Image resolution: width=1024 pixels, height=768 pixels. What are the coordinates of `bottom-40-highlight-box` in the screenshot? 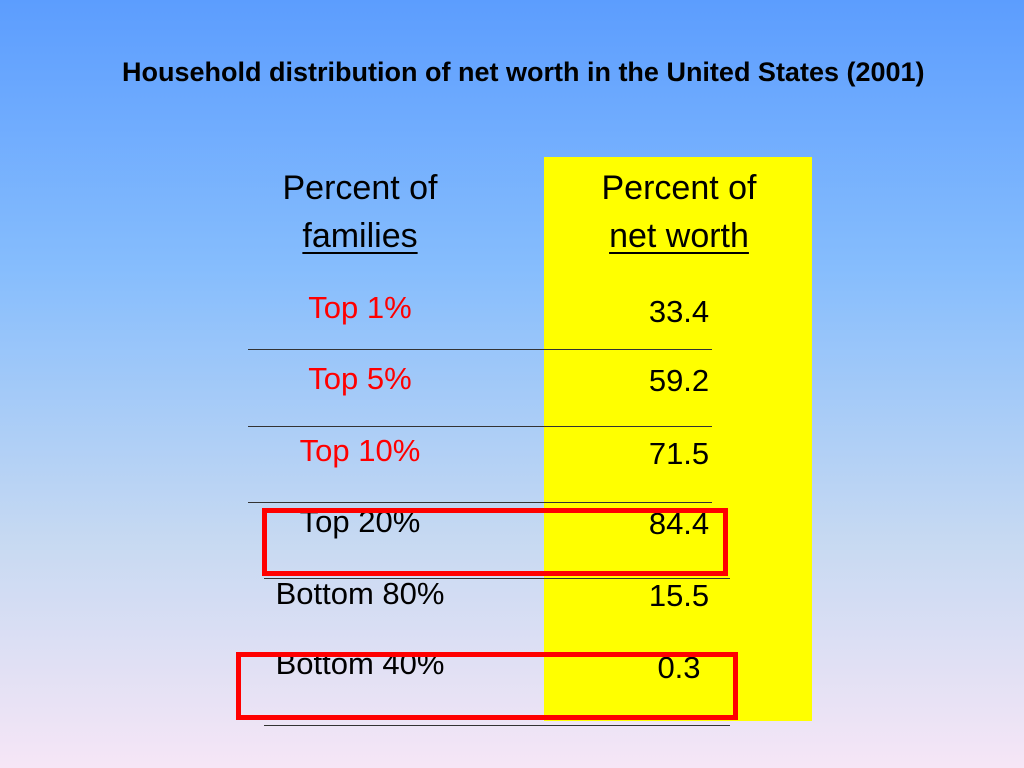 It's located at (487, 686).